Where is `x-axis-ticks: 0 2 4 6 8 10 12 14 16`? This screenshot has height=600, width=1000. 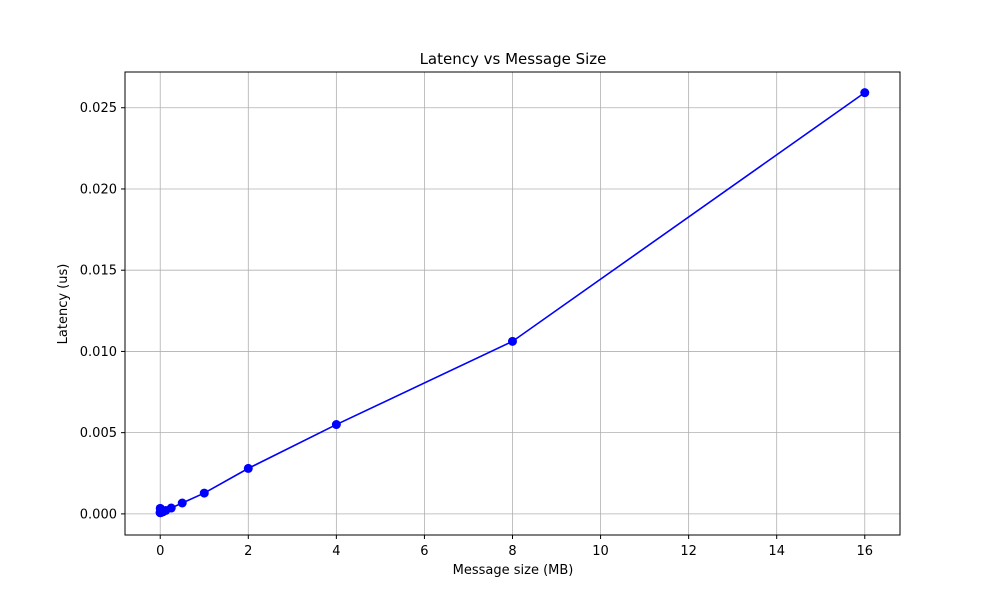 x-axis-ticks: 0 2 4 6 8 10 12 14 16 is located at coordinates (514, 547).